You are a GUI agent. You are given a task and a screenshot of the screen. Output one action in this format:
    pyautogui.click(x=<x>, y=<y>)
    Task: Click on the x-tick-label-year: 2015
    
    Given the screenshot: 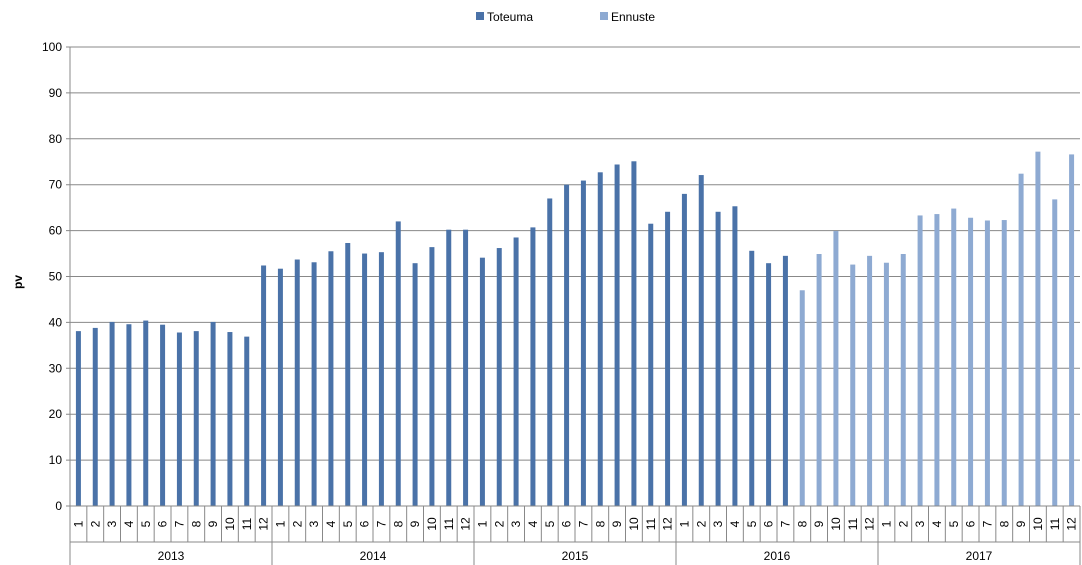 What is the action you would take?
    pyautogui.click(x=575, y=556)
    